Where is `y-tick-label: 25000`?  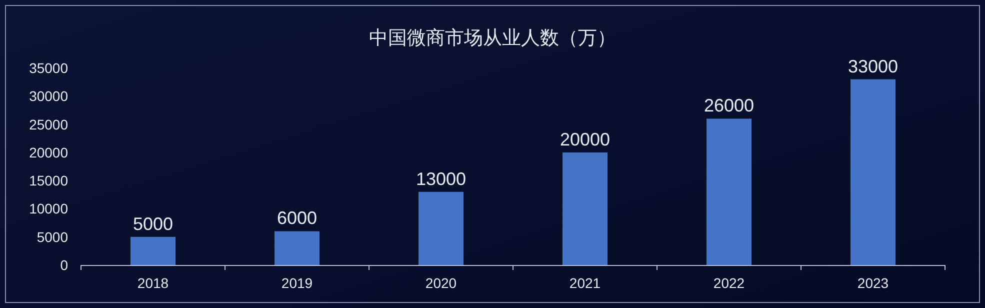
y-tick-label: 25000 is located at coordinates (48, 124).